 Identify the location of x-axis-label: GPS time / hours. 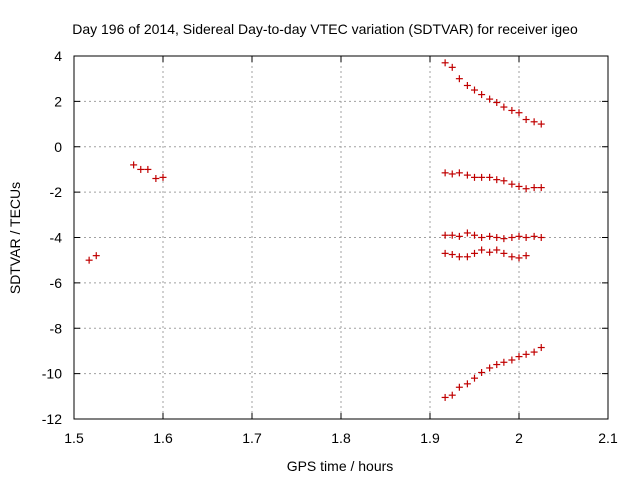
(340, 466).